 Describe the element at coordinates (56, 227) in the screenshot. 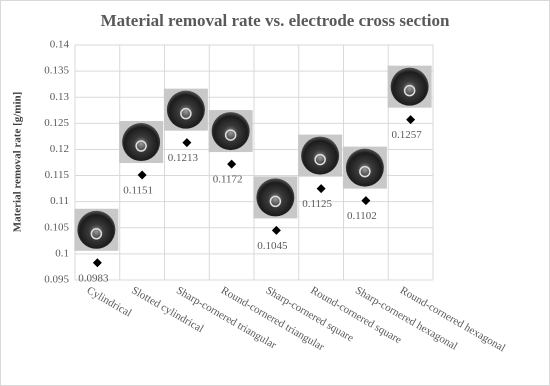

I see `y-tick-label: 0.105` at that location.